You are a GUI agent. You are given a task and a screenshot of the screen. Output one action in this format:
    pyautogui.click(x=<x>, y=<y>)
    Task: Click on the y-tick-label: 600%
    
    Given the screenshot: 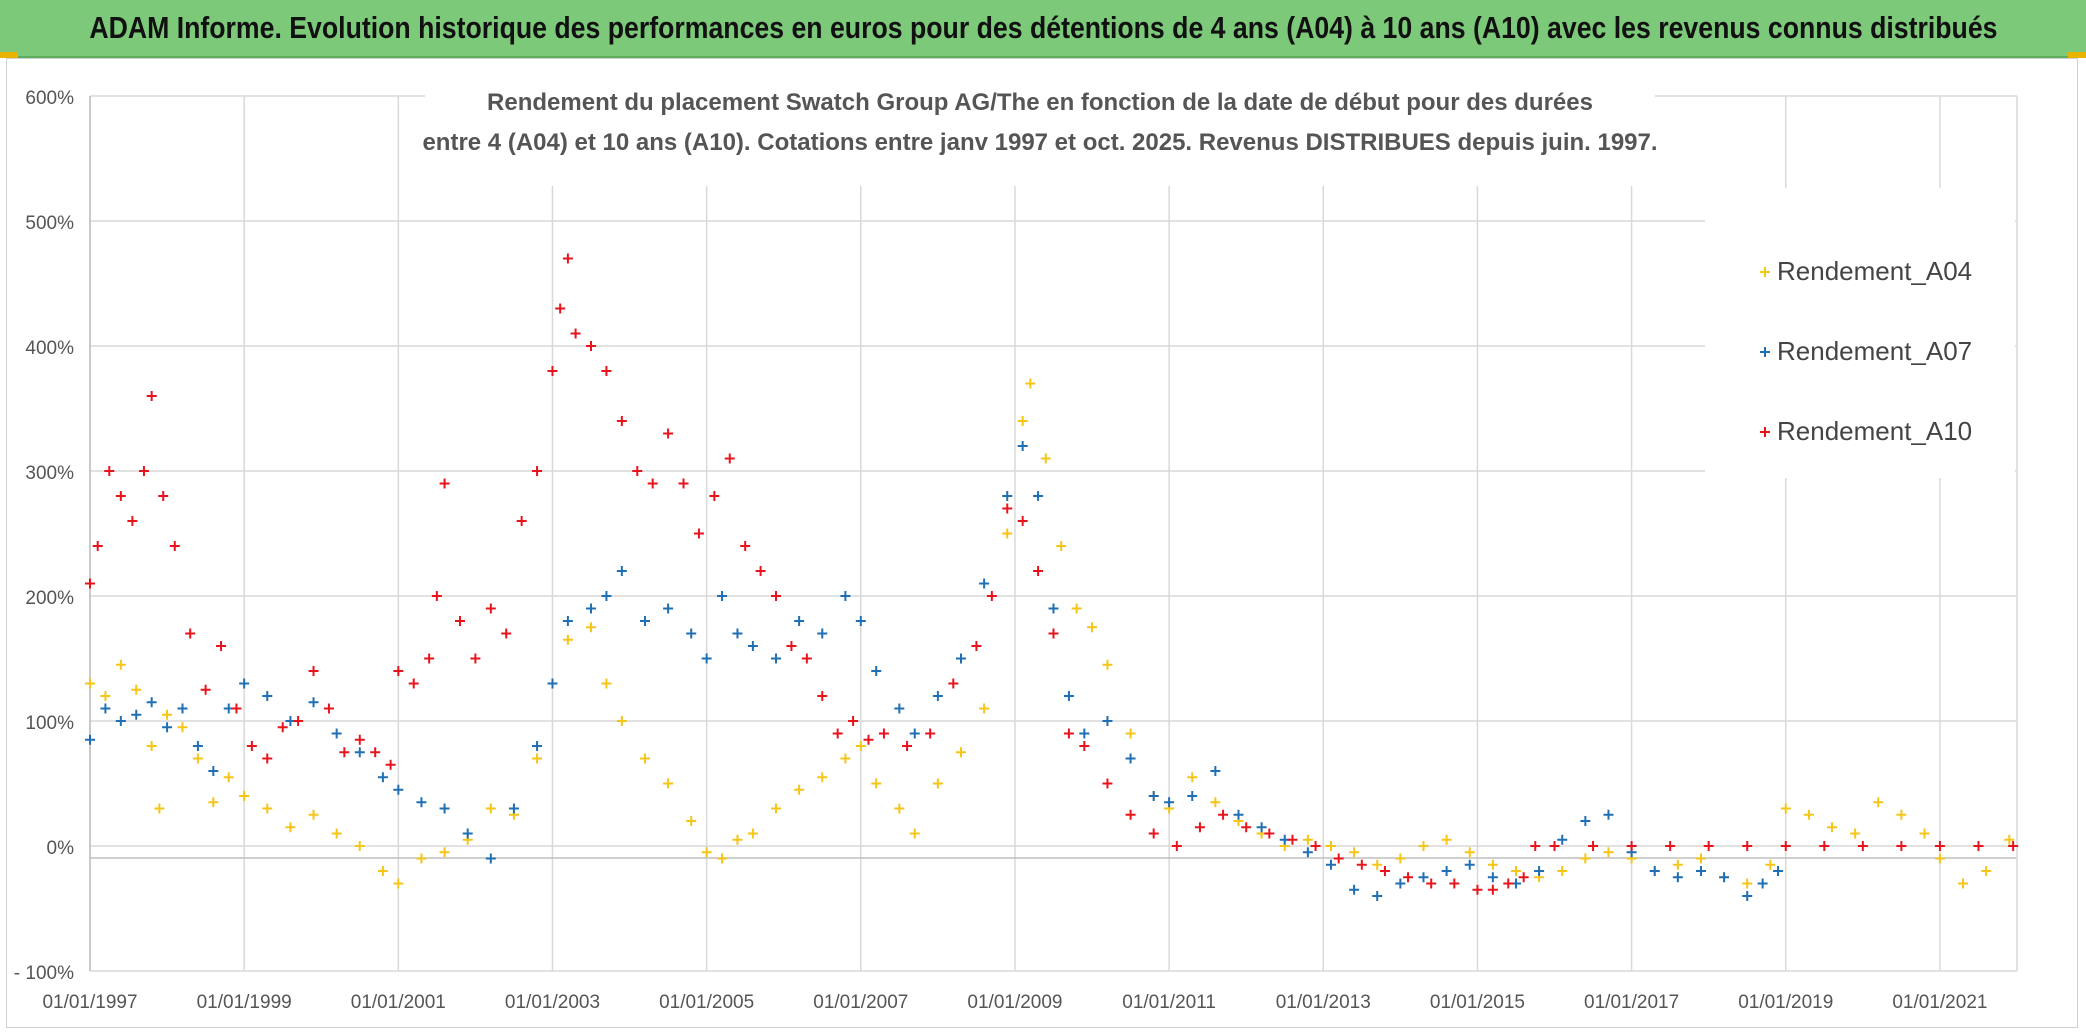 What is the action you would take?
    pyautogui.click(x=49, y=98)
    